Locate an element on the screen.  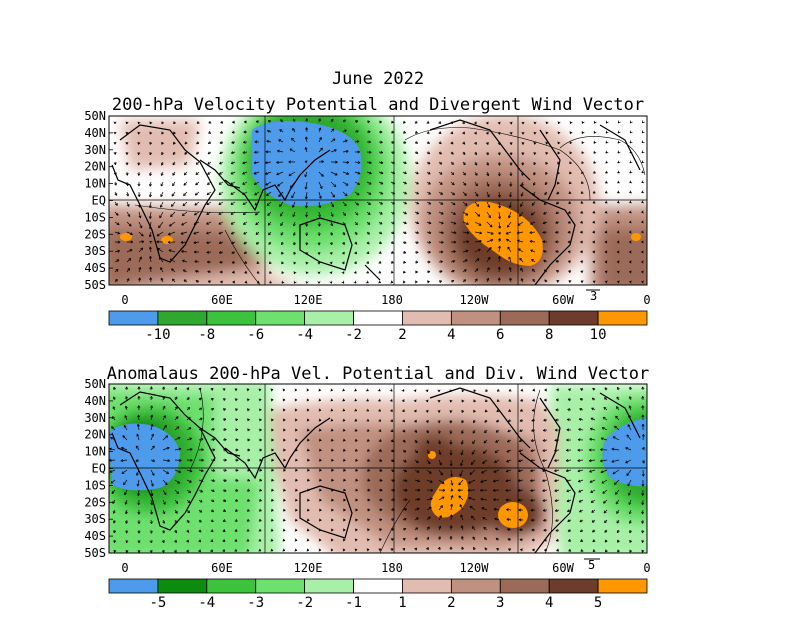
colorbar-label: -1 is located at coordinates (353, 603).